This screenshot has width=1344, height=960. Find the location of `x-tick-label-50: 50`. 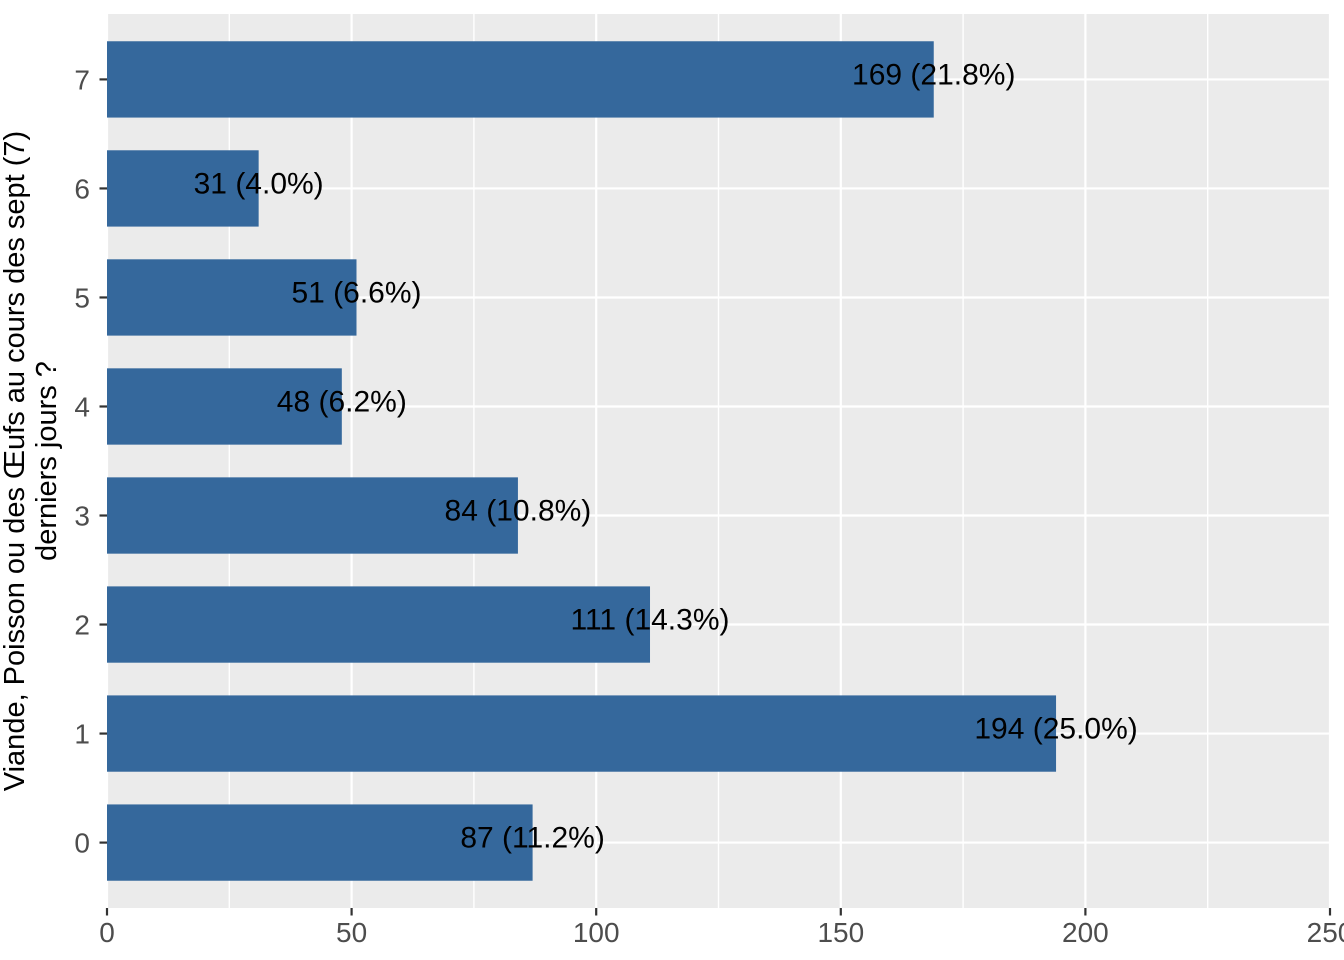

x-tick-label-50: 50 is located at coordinates (351, 932).